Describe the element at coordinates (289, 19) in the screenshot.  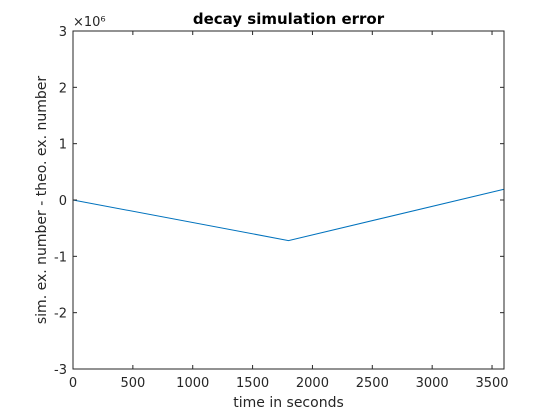
I see `chart-title: decay simulation error` at that location.